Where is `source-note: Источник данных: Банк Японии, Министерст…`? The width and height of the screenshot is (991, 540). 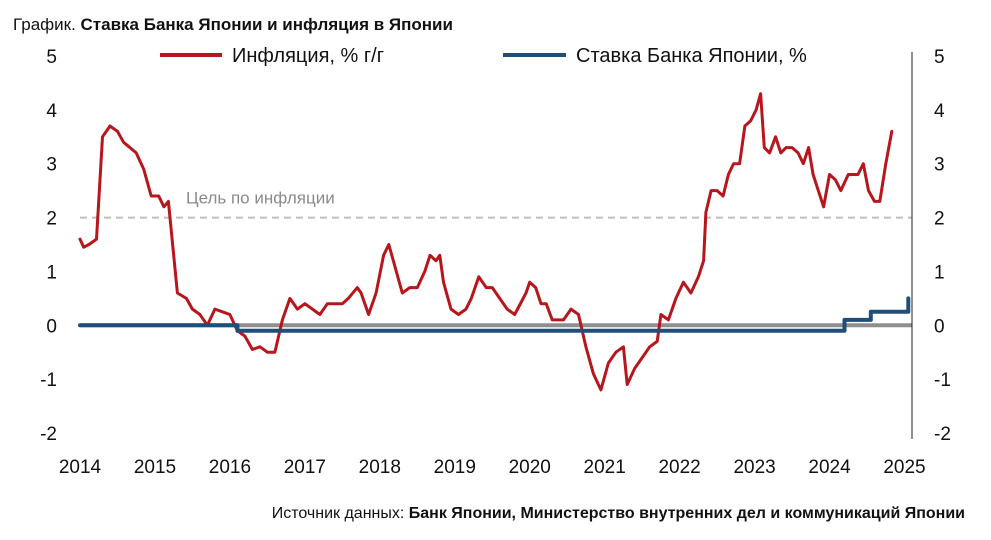 source-note: Источник данных: Банк Японии, Министерст… is located at coordinates (618, 514).